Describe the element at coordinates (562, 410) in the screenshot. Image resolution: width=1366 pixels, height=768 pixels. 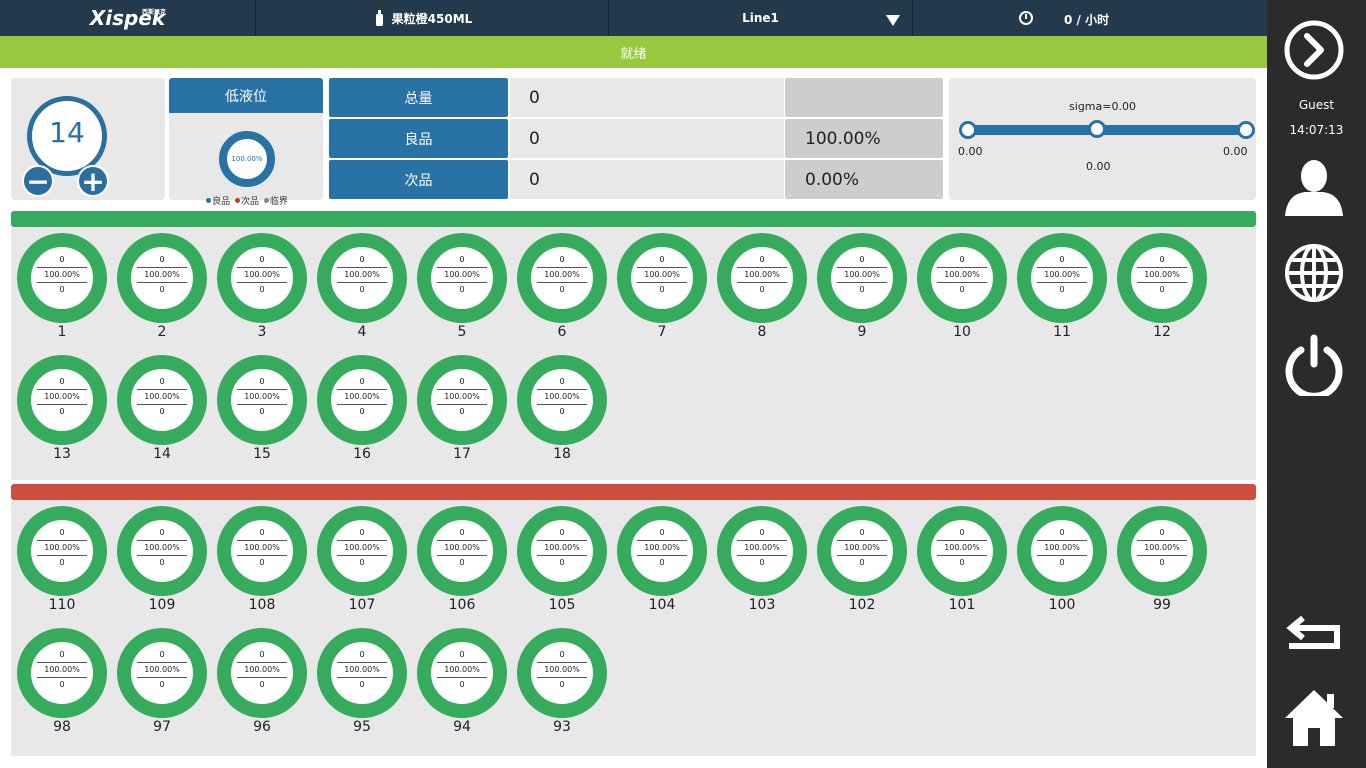
I see `valve-gauge: 0 100.00% 0 18` at that location.